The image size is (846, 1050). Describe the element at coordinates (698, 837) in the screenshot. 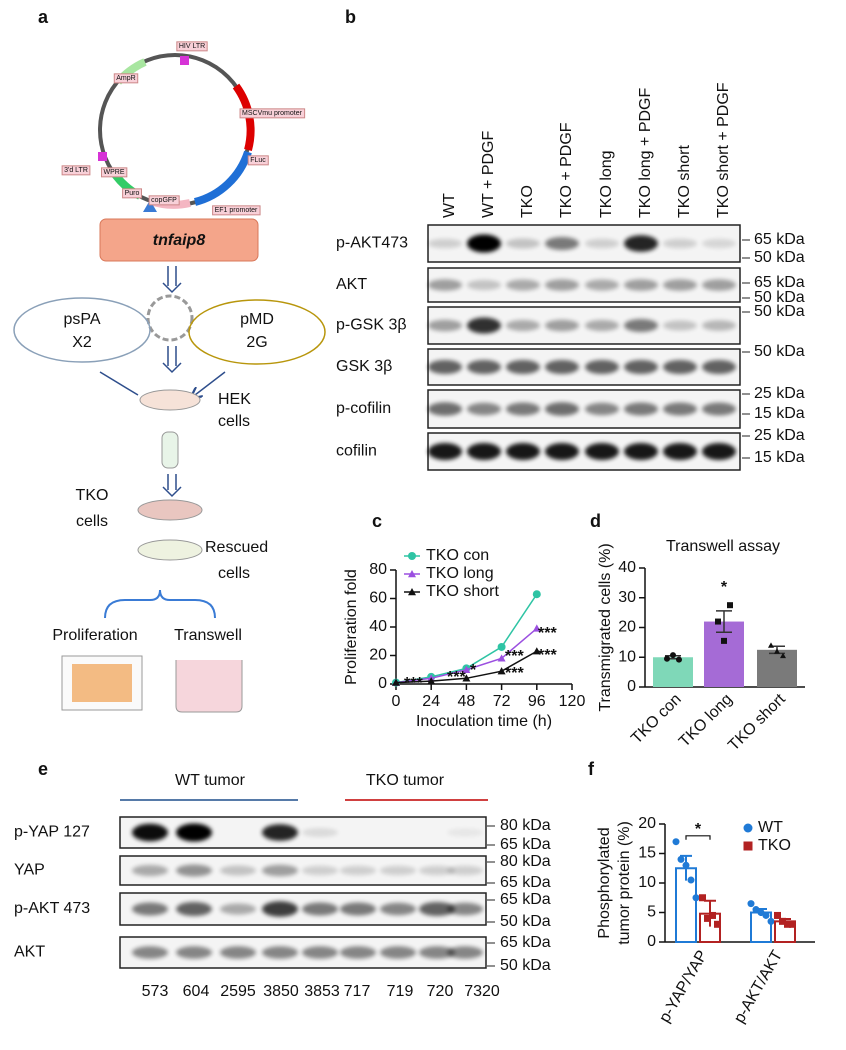

I see `significance-bracket` at that location.